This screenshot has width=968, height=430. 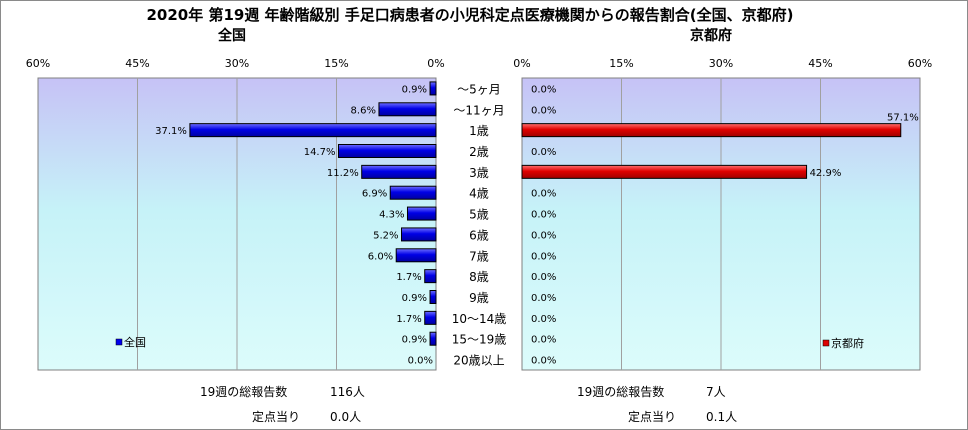 I want to click on national-legend-swatch, so click(x=119, y=342).